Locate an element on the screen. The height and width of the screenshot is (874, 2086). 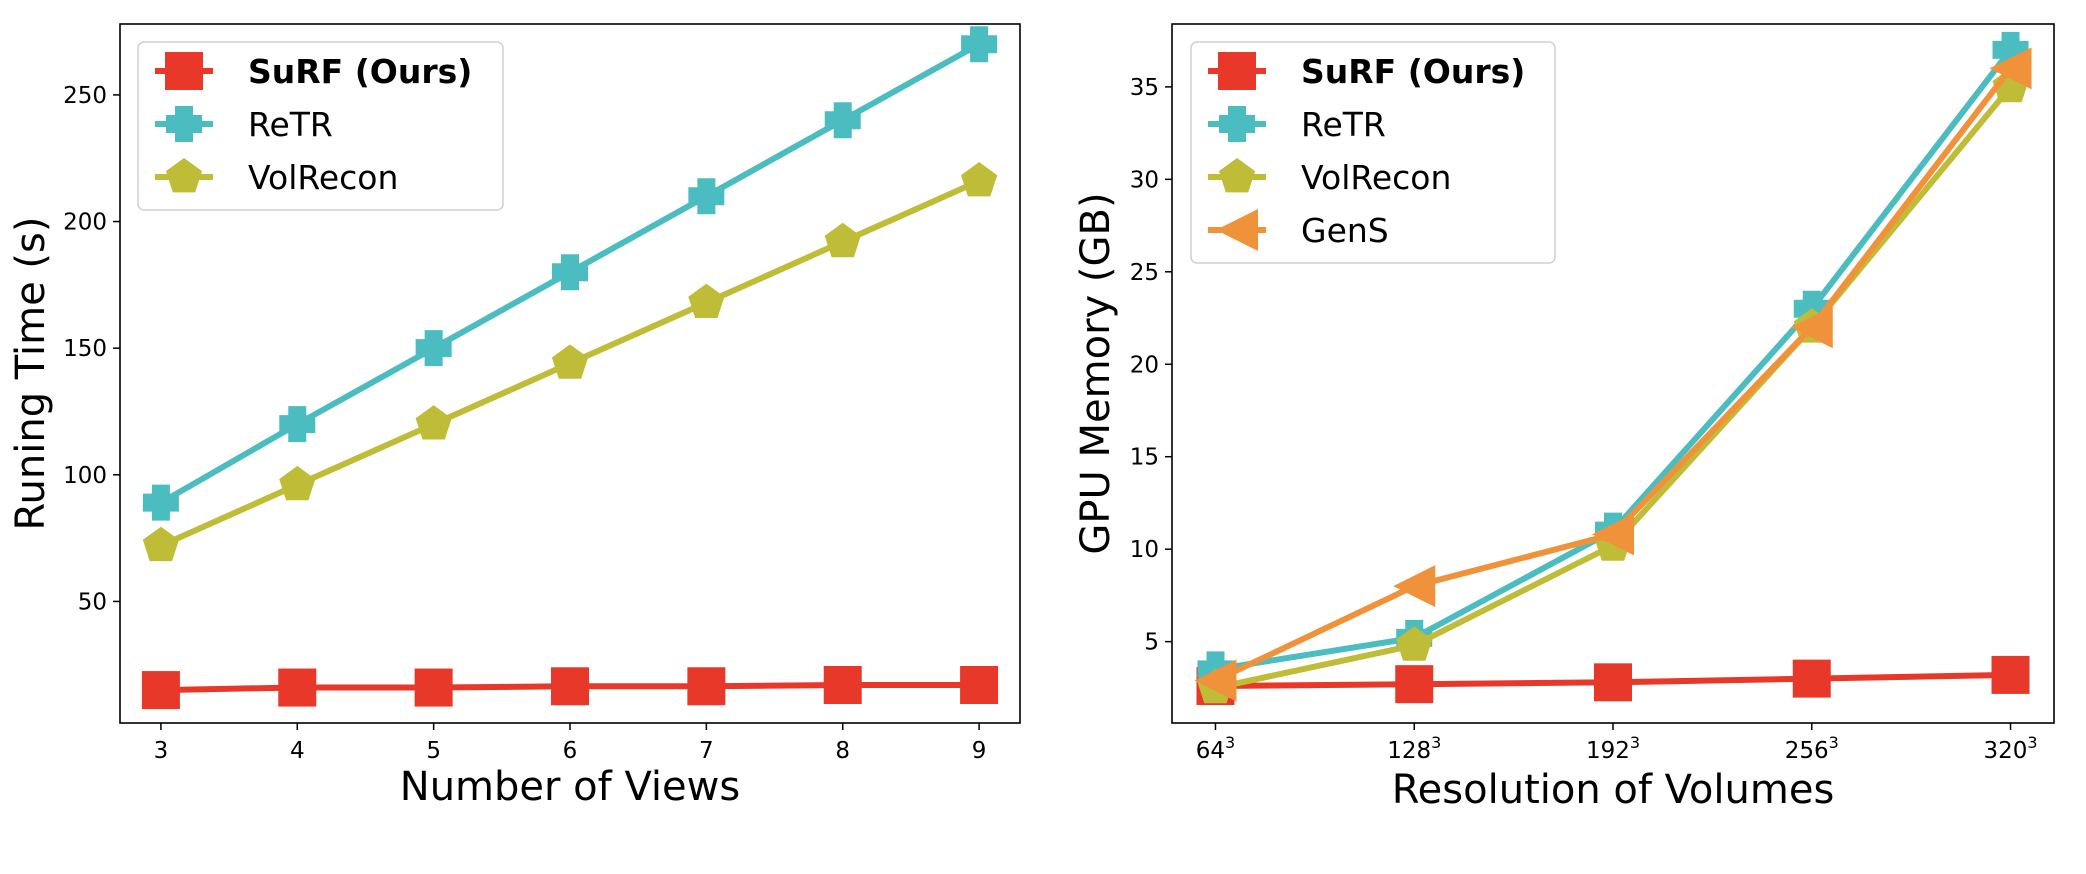
y-tick-label: 15 is located at coordinates (1144, 458).